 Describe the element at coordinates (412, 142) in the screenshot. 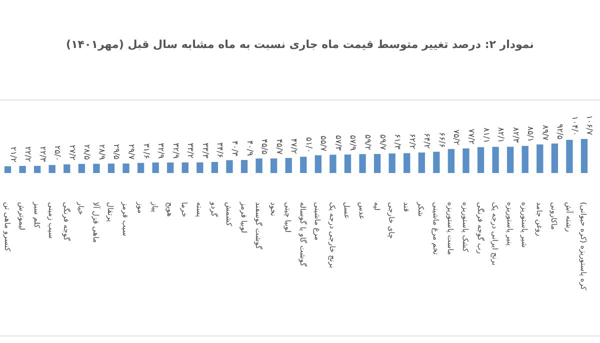

I see `data-label: ۶۲/۲` at that location.